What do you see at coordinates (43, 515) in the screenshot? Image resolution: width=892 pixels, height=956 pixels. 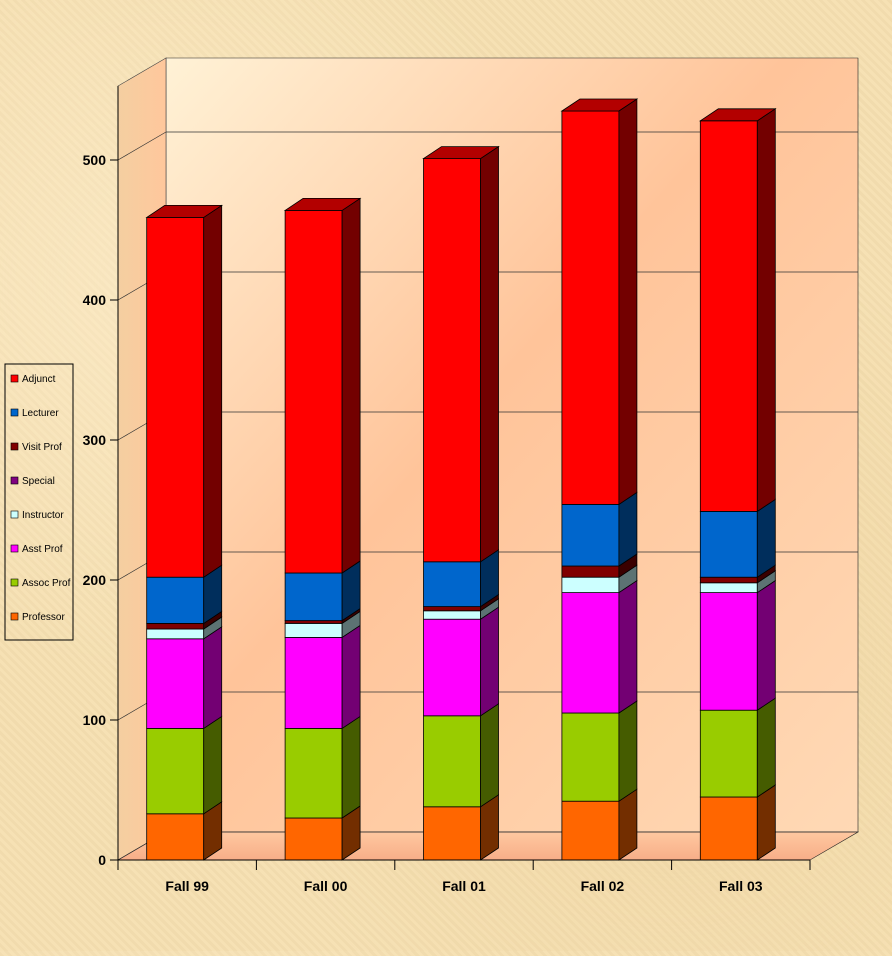 I see `legend-label: Instructor` at bounding box center [43, 515].